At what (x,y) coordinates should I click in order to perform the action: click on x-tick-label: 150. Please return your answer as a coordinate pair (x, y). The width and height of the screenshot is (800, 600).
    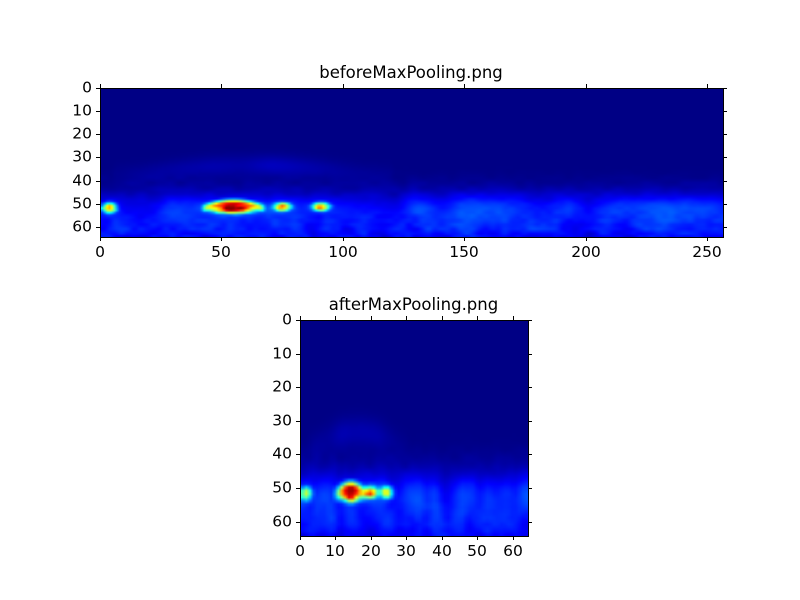
    Looking at the image, I should click on (464, 252).